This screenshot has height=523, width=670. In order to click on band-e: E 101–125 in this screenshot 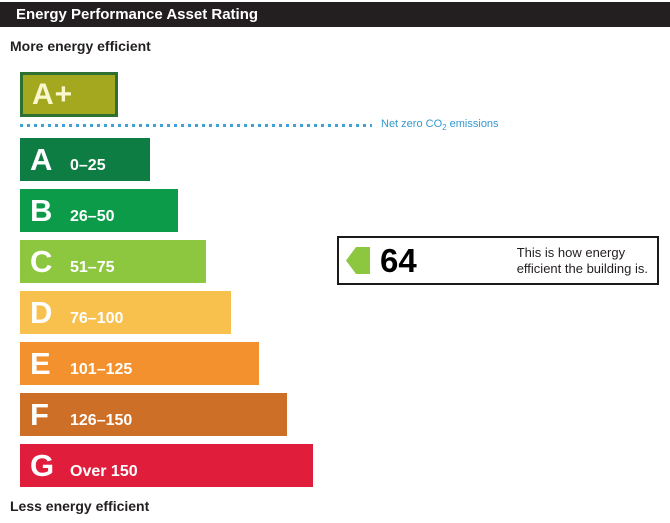, I will do `click(139, 363)`.